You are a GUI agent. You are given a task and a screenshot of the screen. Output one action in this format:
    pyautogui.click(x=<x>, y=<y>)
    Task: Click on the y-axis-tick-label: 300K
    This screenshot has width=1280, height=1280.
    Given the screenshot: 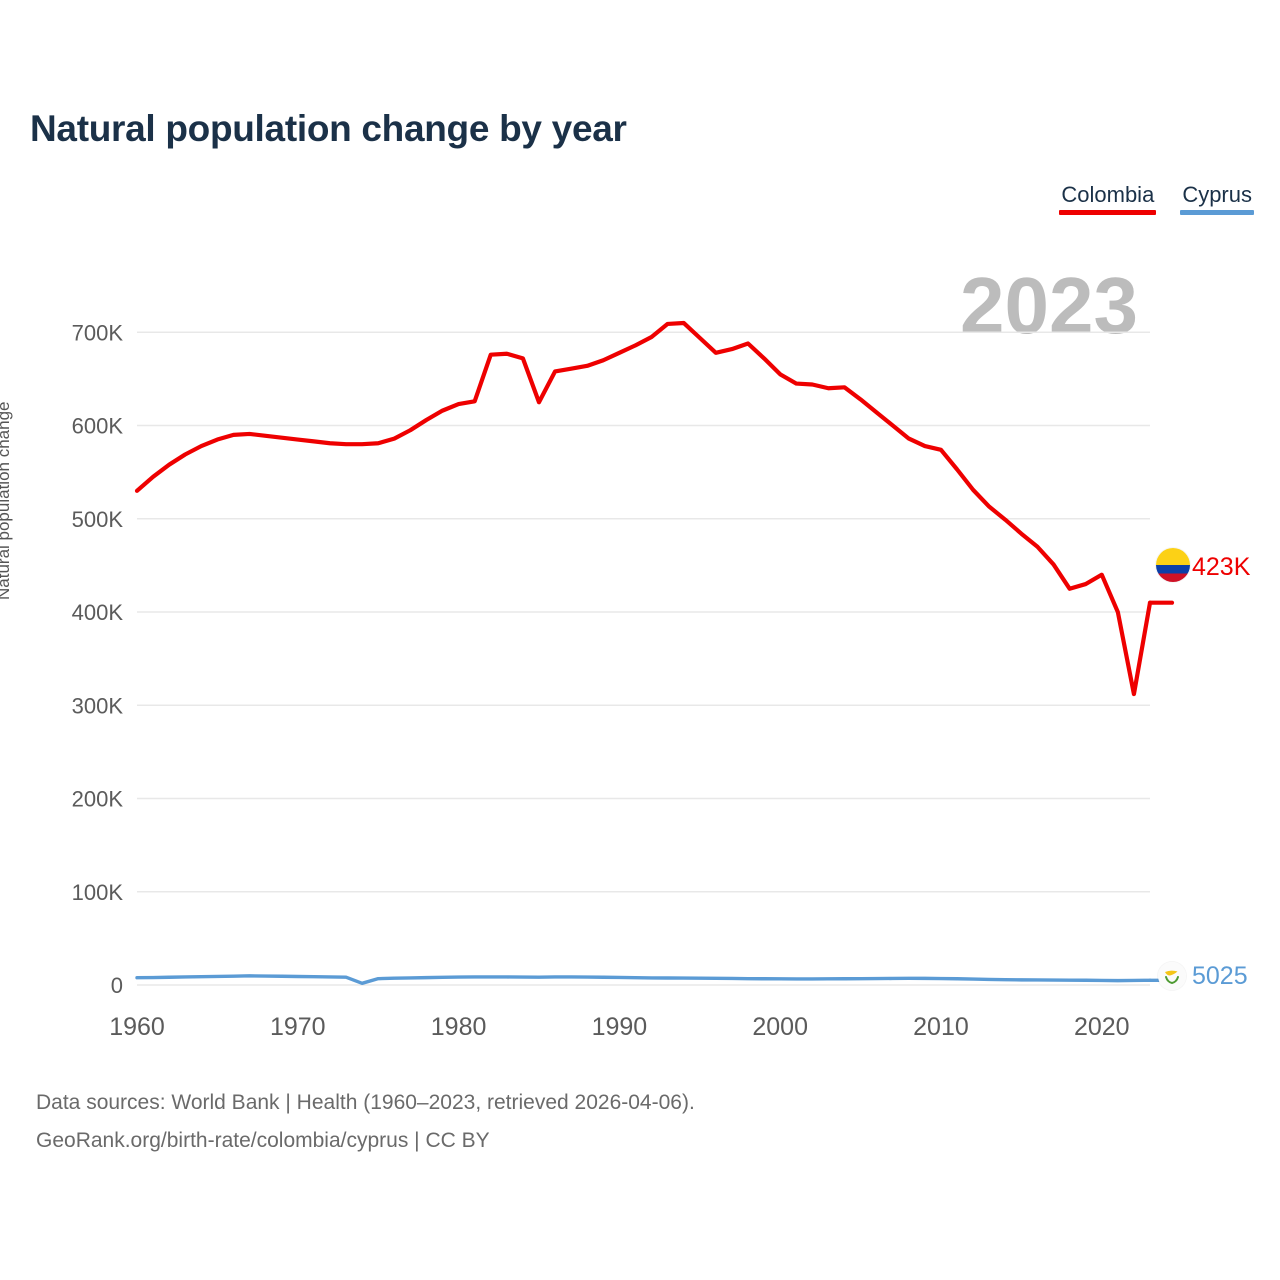 What is the action you would take?
    pyautogui.click(x=98, y=705)
    